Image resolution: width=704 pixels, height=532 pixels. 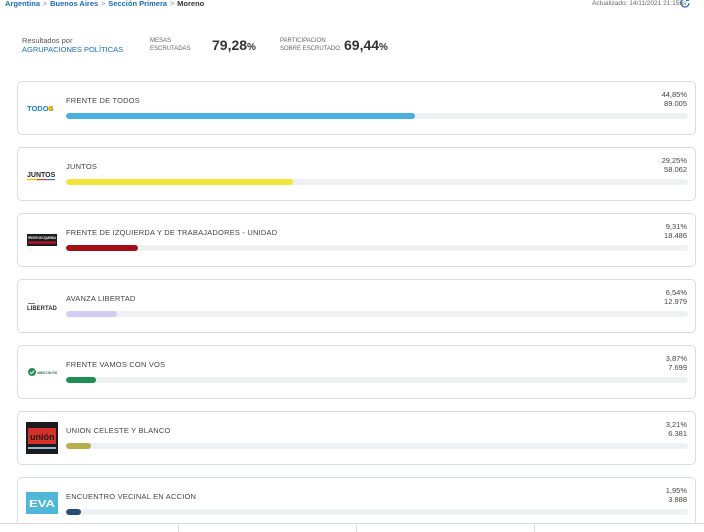 I want to click on svg-text: unión, so click(x=42, y=437).